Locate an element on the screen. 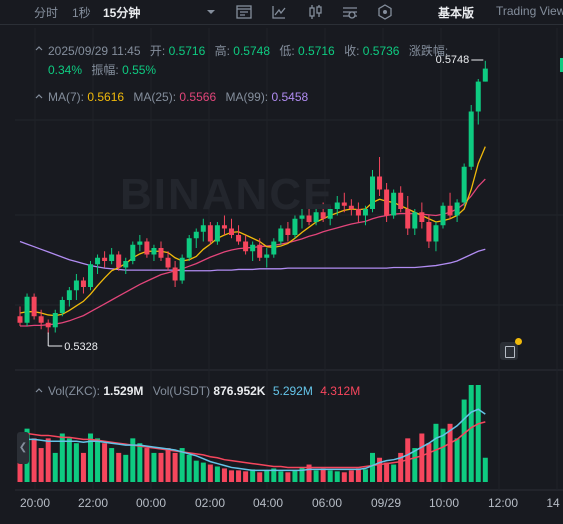 This screenshot has width=563, height=524. high-label: 高: is located at coordinates (222, 51).